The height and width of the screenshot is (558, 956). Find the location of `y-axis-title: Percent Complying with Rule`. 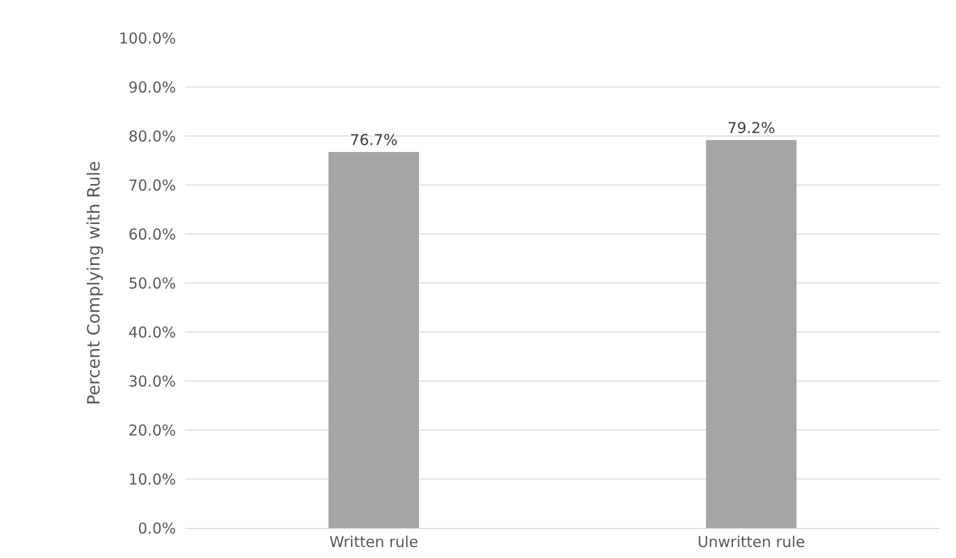

y-axis-title: Percent Complying with Rule is located at coordinates (94, 283).